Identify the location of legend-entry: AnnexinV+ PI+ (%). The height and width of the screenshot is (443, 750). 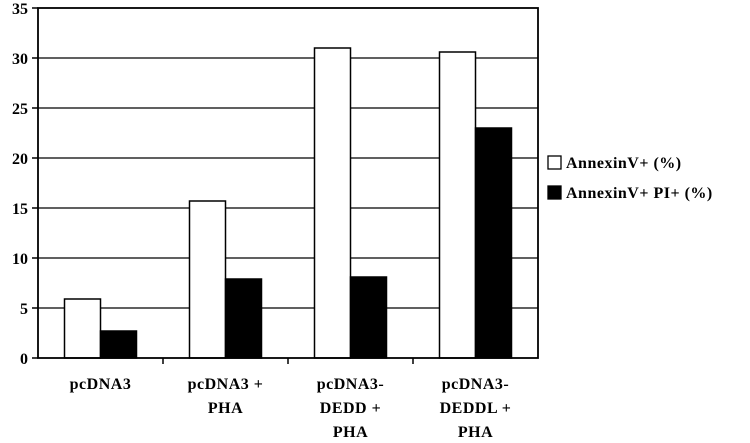
(639, 193).